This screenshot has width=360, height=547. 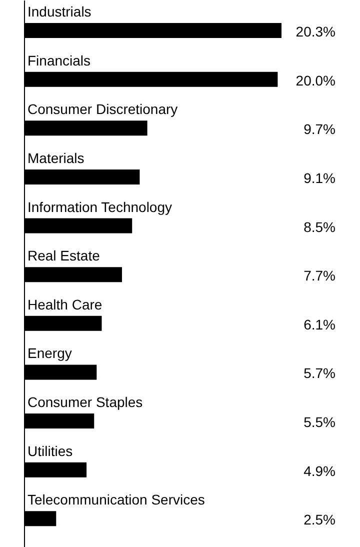 What do you see at coordinates (320, 129) in the screenshot?
I see `data-label: 9.7%` at bounding box center [320, 129].